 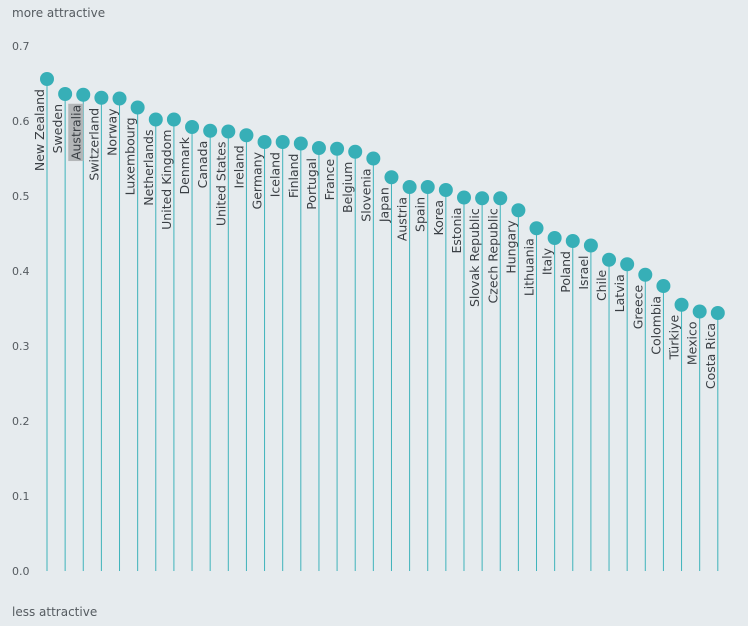 What do you see at coordinates (601, 285) in the screenshot?
I see `country-label: Chile` at bounding box center [601, 285].